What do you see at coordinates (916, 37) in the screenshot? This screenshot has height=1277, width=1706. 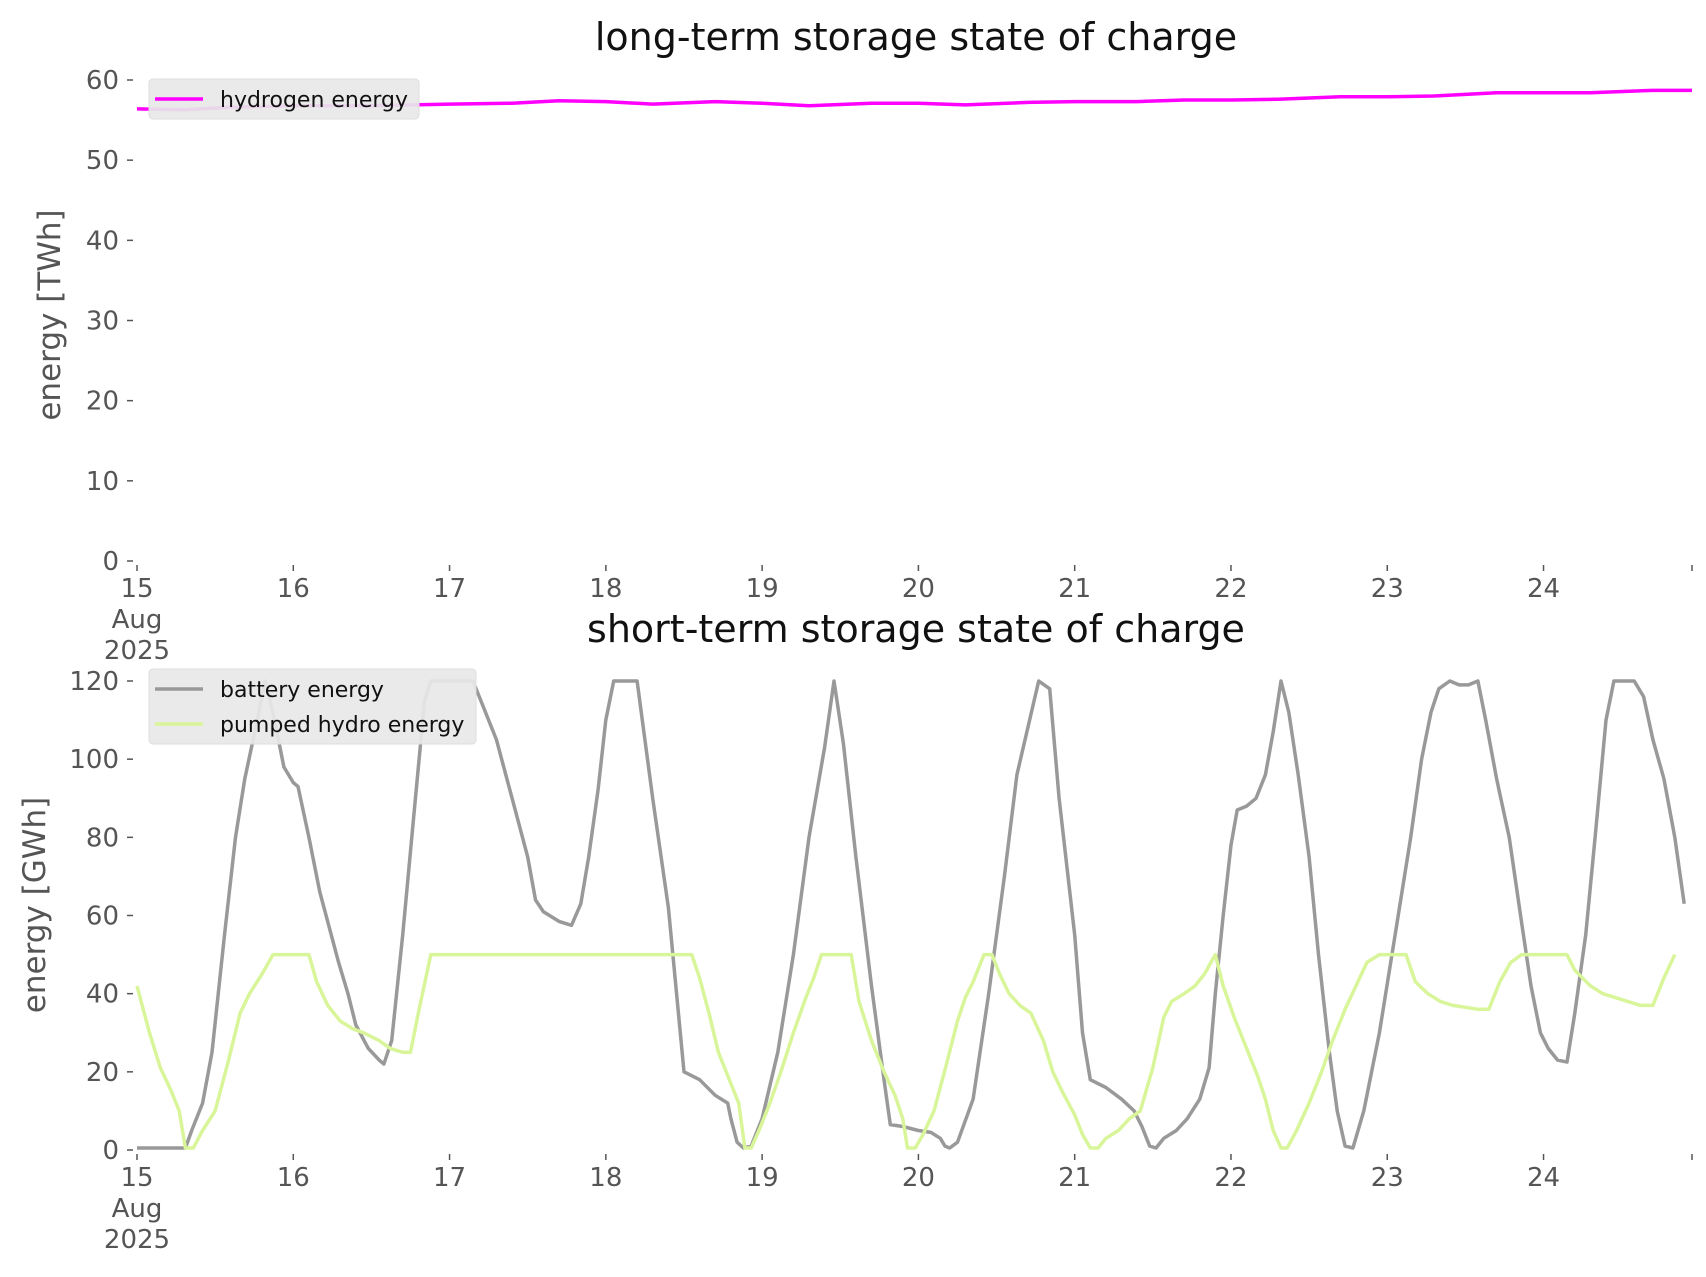 I see `chart-title: long-term storage state of charge` at bounding box center [916, 37].